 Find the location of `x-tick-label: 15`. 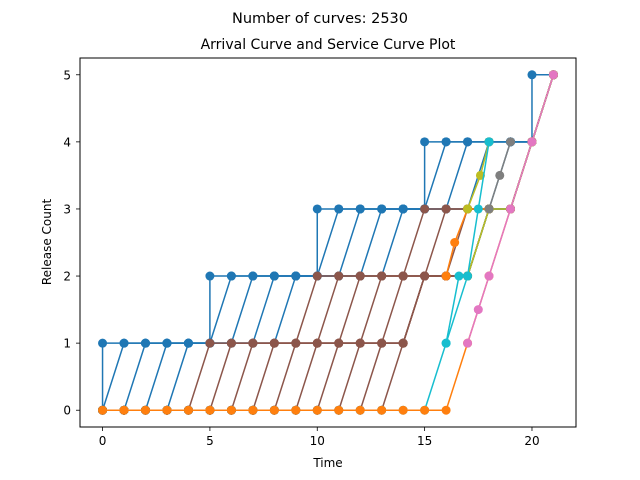

x-tick-label: 15 is located at coordinates (424, 441).